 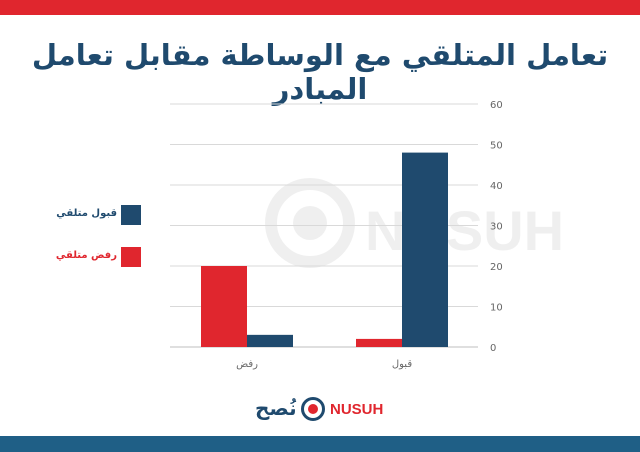 I want to click on y-tick-label: 50, so click(x=496, y=146).